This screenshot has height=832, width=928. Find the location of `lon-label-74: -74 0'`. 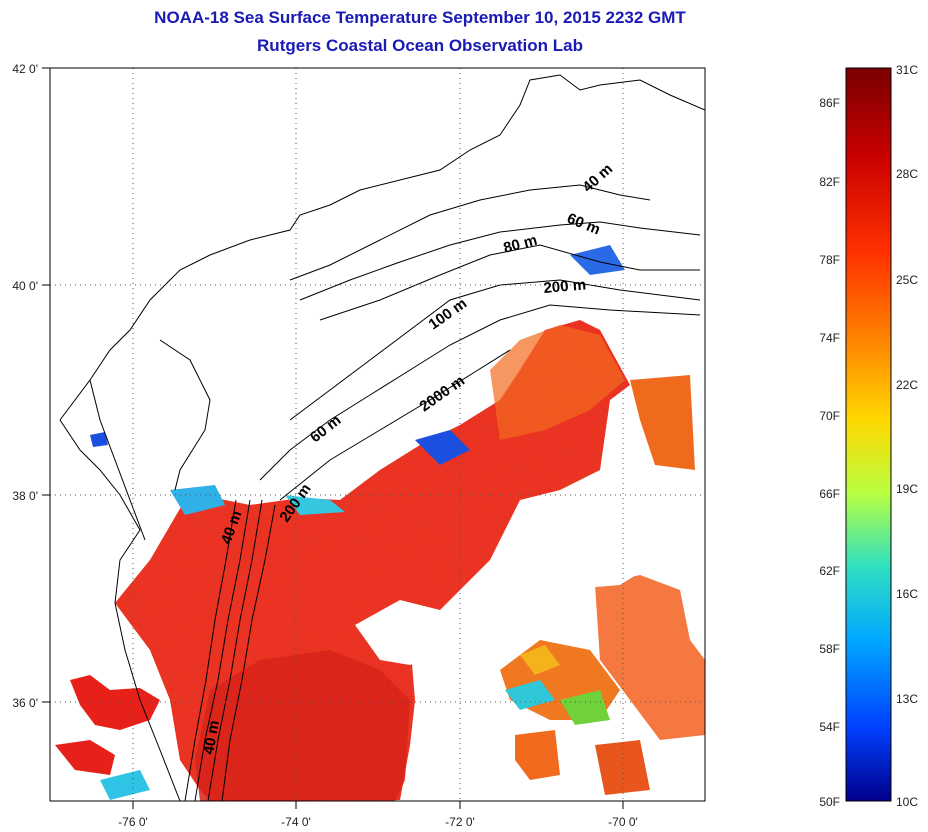

lon-label-74: -74 0' is located at coordinates (296, 822).